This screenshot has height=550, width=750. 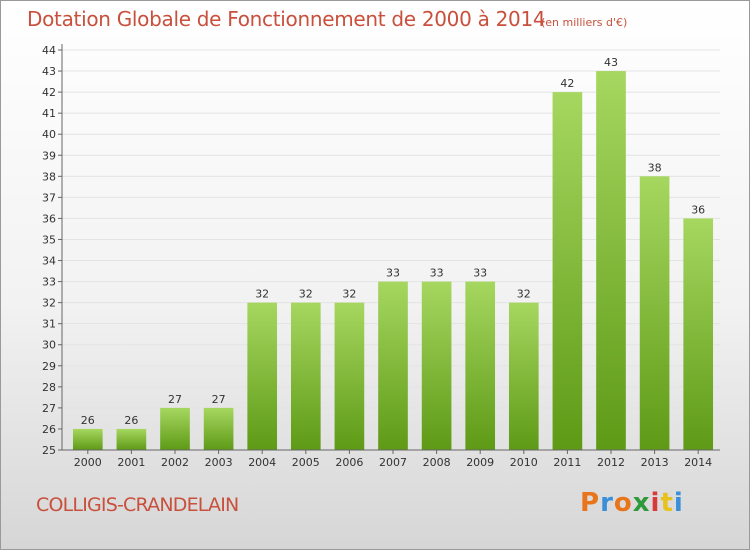 I want to click on y-tick-label: 38, so click(x=49, y=176).